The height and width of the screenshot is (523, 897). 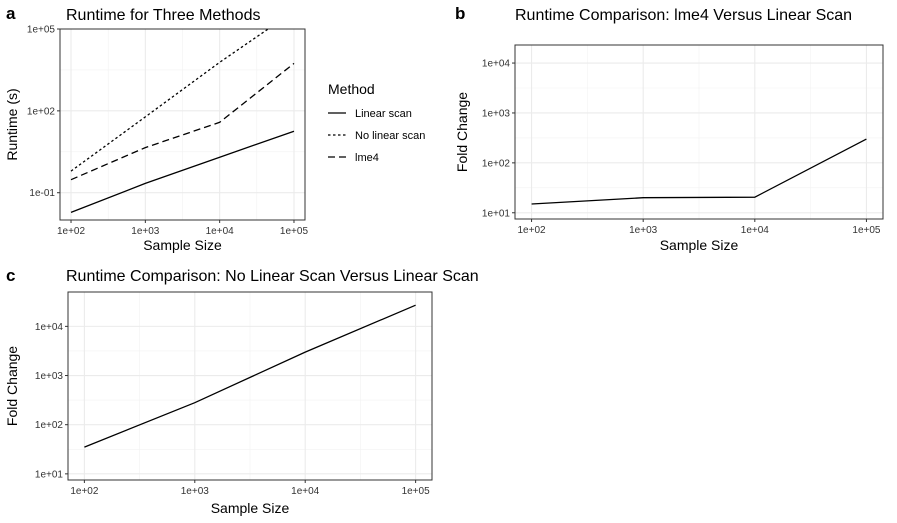 I want to click on panel-b-x-tick-label: 1e+03, so click(x=643, y=230).